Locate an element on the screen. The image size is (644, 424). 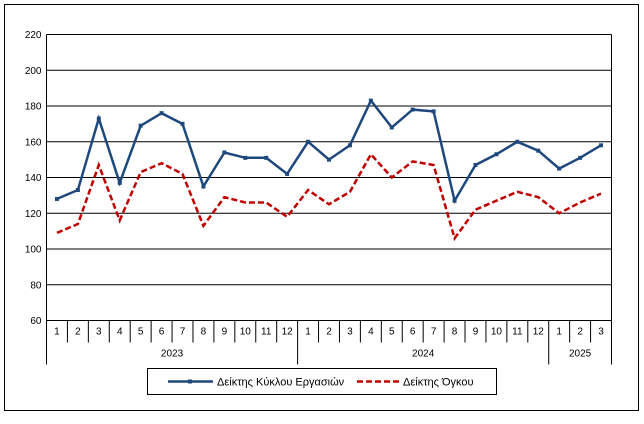
y-tick-label: 140 is located at coordinates (33, 178).